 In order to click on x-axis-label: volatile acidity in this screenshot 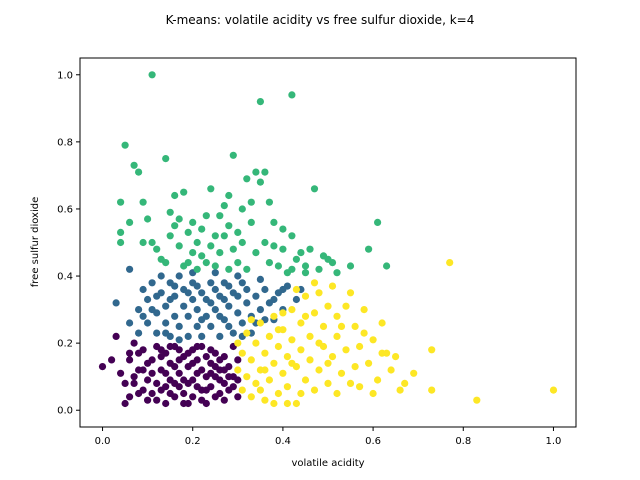, I will do `click(327, 463)`.